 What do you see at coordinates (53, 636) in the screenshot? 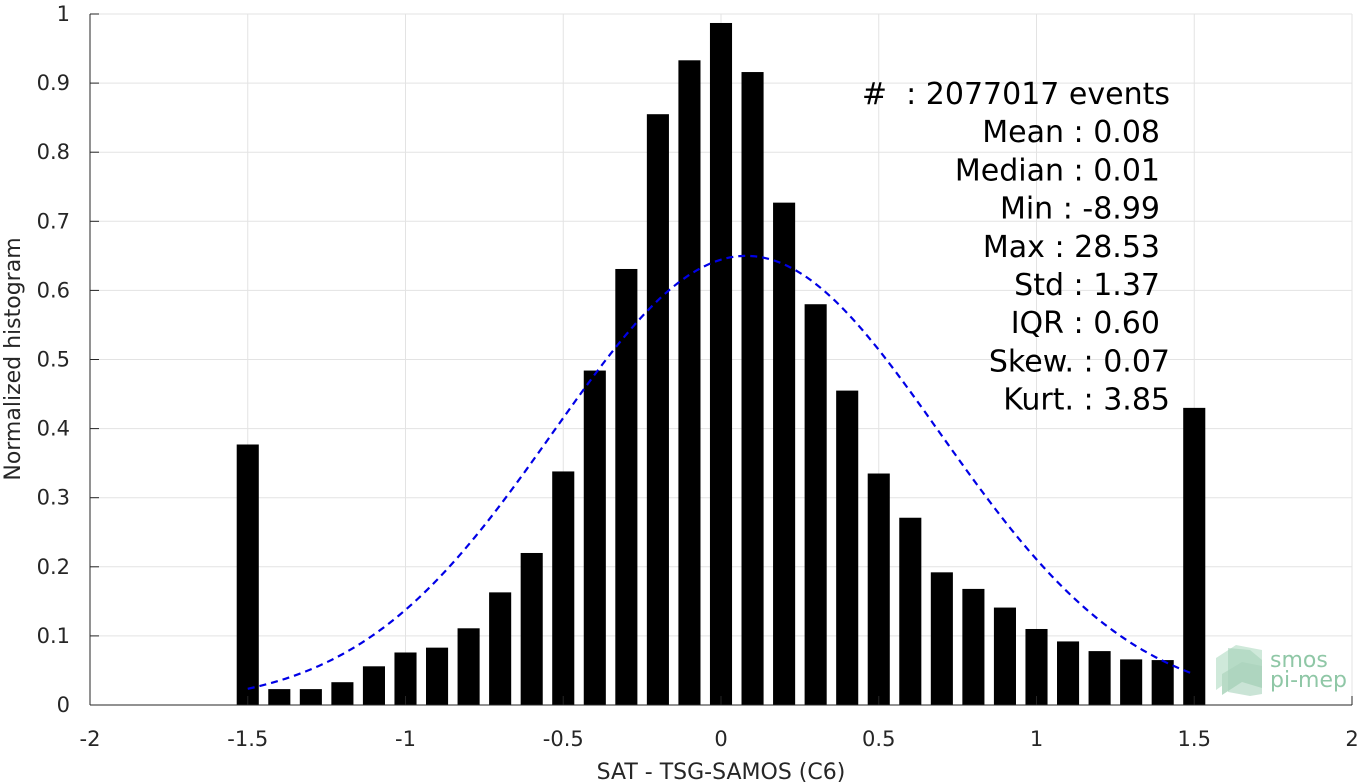
I see `y-tick-label: 0.1` at bounding box center [53, 636].